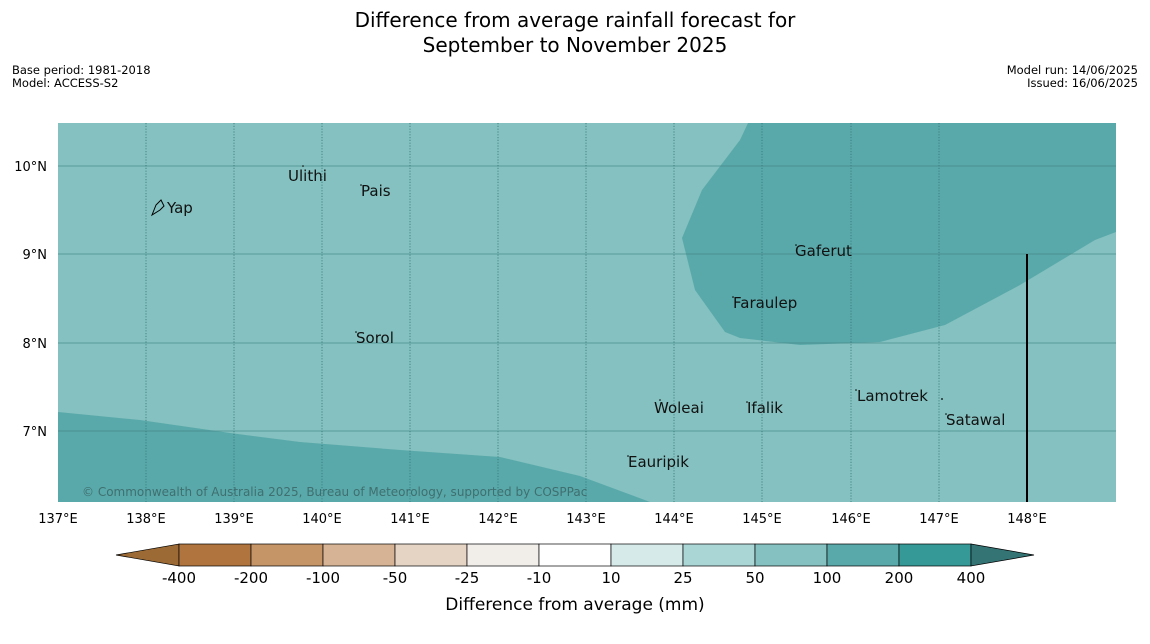 The height and width of the screenshot is (644, 1150). What do you see at coordinates (899, 578) in the screenshot?
I see `colorbar-label: 200` at bounding box center [899, 578].